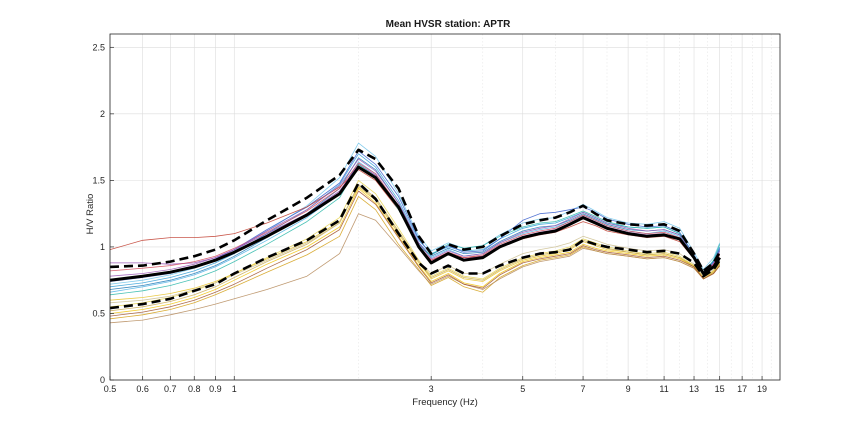 The height and width of the screenshot is (427, 863). Describe the element at coordinates (98, 180) in the screenshot. I see `y-tick-label: 1.5` at that location.